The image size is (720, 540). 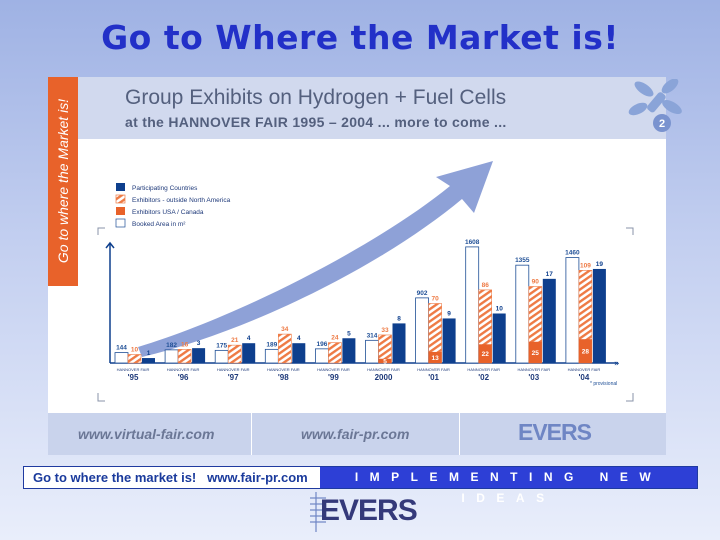 I want to click on label-exhibitors-outside: 21, so click(x=235, y=340).